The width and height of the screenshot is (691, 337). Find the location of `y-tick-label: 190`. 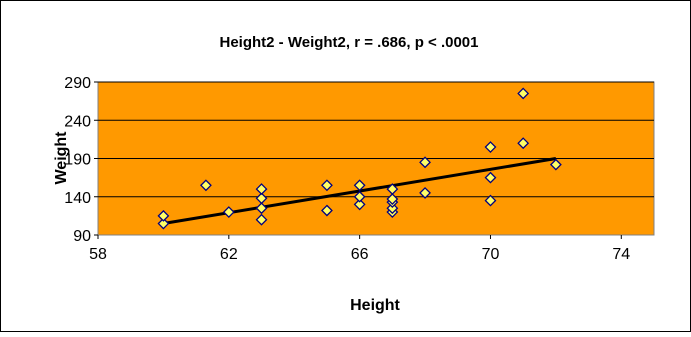

y-tick-label: 190 is located at coordinates (77, 160).